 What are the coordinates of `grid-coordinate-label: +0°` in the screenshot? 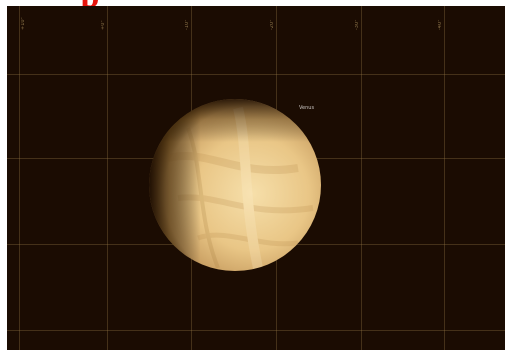 It's located at (103, 25).